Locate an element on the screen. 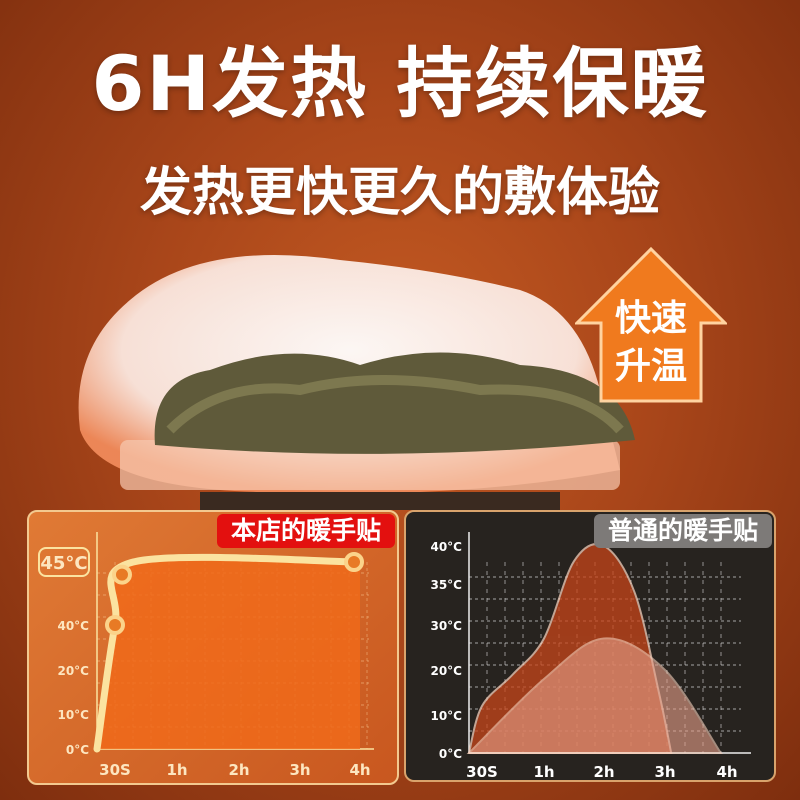 The image size is (800, 800). badge-line2: 升温 is located at coordinates (650, 366).